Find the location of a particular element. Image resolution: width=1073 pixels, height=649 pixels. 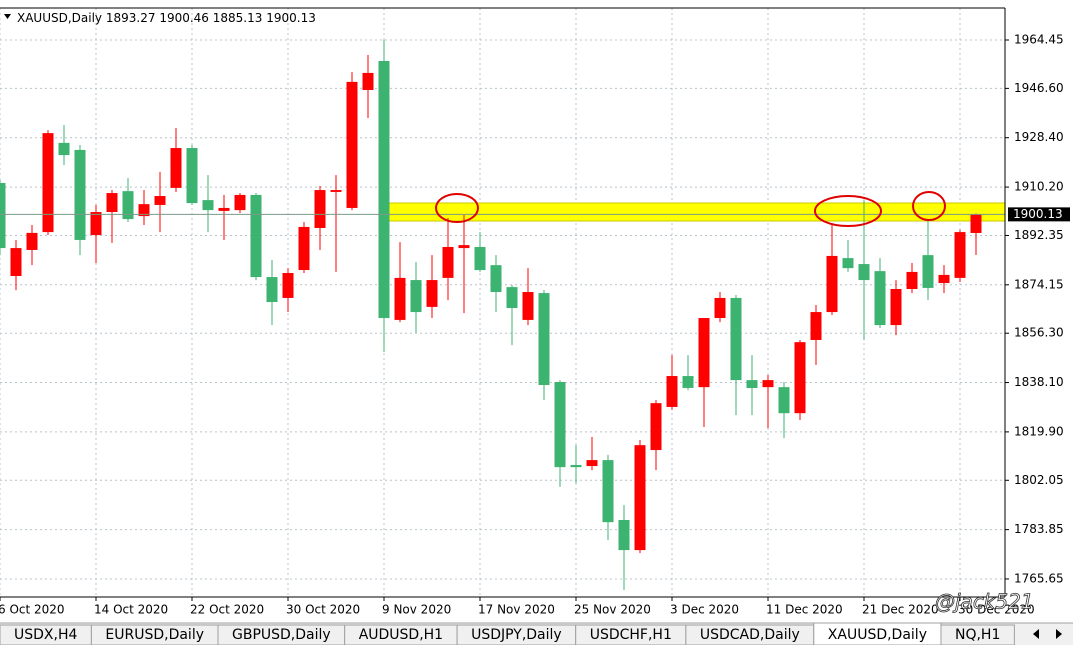

tab-label: USDJPY,Daily is located at coordinates (516, 635).